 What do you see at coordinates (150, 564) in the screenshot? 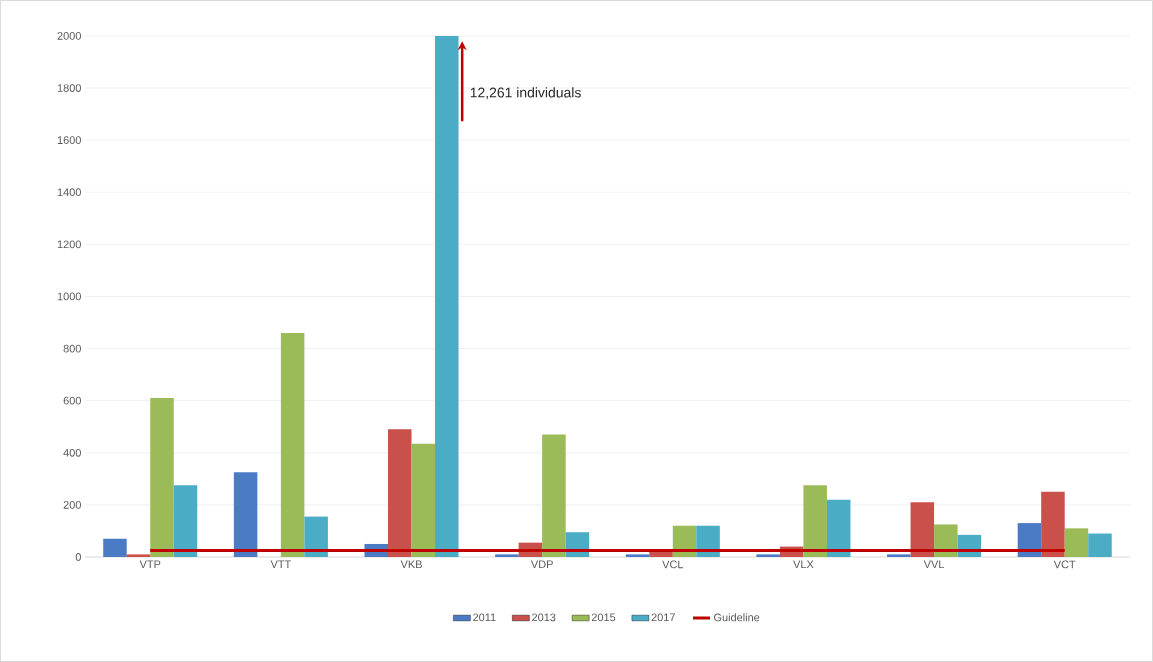
I see `x-tick-label: VTP` at bounding box center [150, 564].